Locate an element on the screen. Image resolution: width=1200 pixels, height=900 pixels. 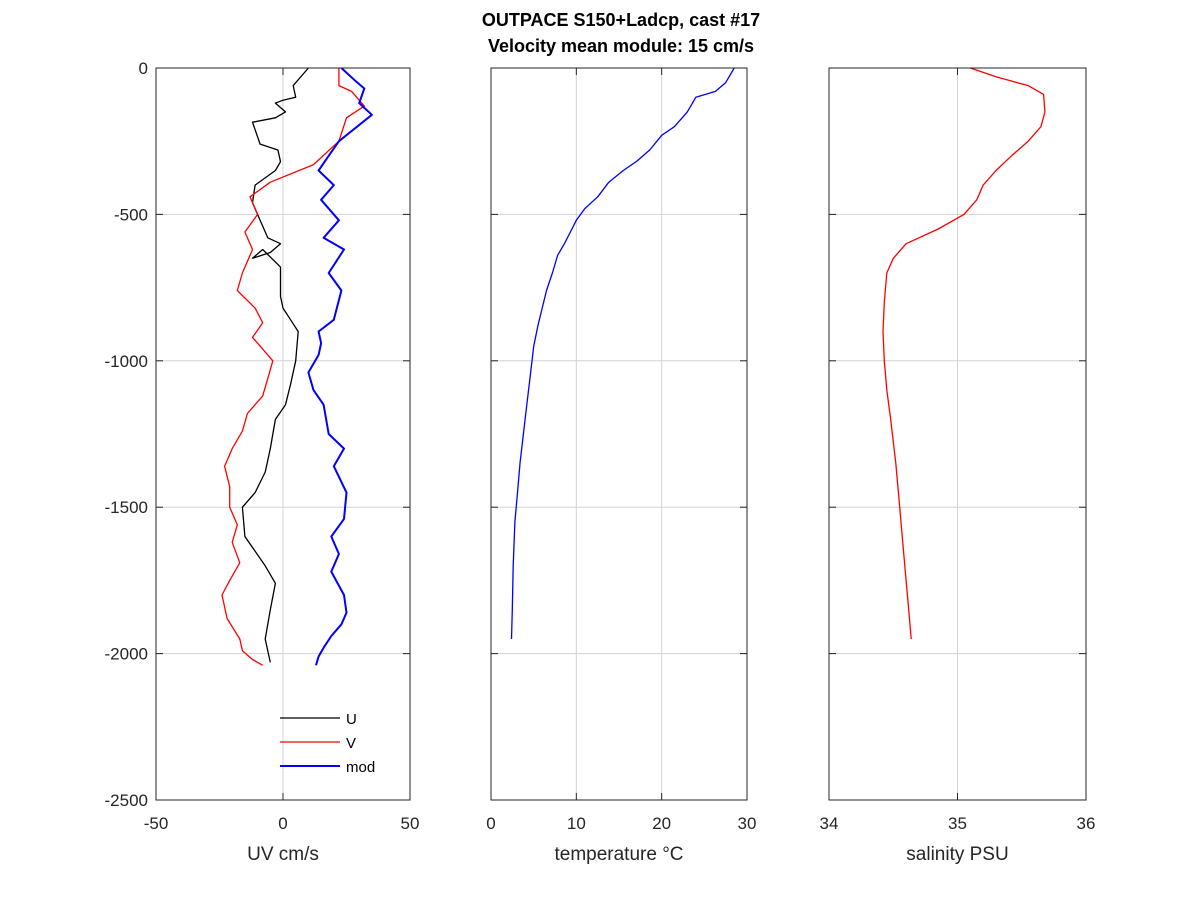
x-tick-label: -50 is located at coordinates (156, 823).